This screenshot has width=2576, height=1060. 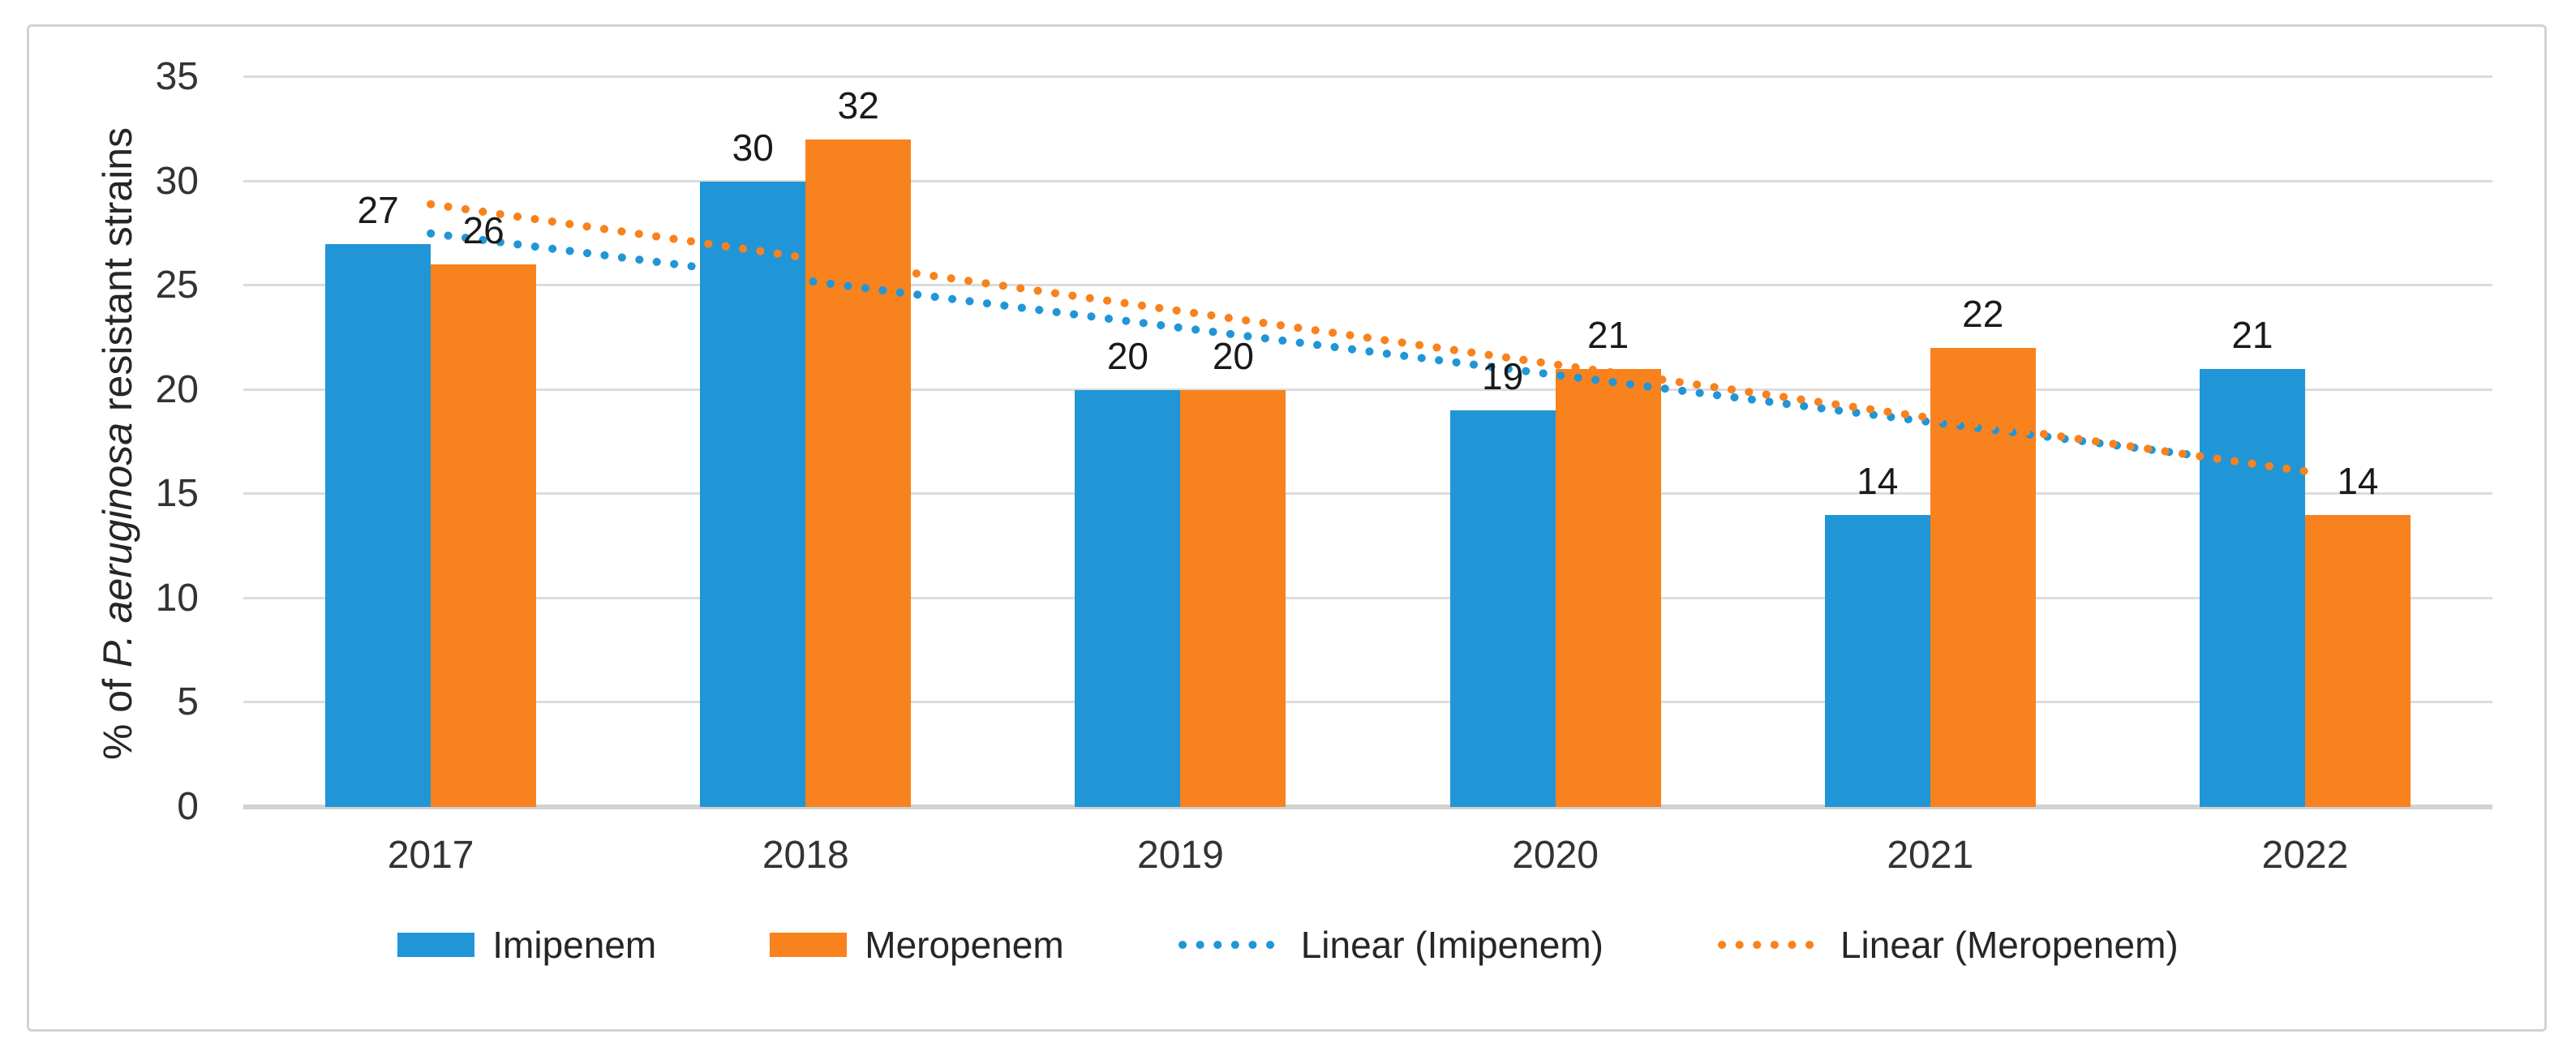 What do you see at coordinates (2305, 856) in the screenshot?
I see `x-tick-label: 2022` at bounding box center [2305, 856].